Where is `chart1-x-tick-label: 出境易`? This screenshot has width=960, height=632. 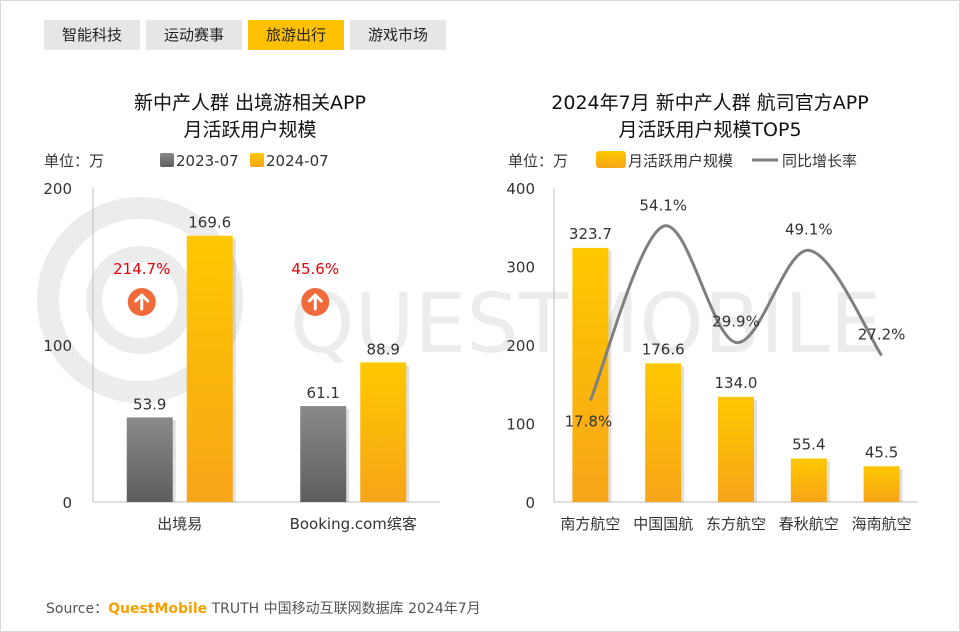
chart1-x-tick-label: 出境易 is located at coordinates (179, 524).